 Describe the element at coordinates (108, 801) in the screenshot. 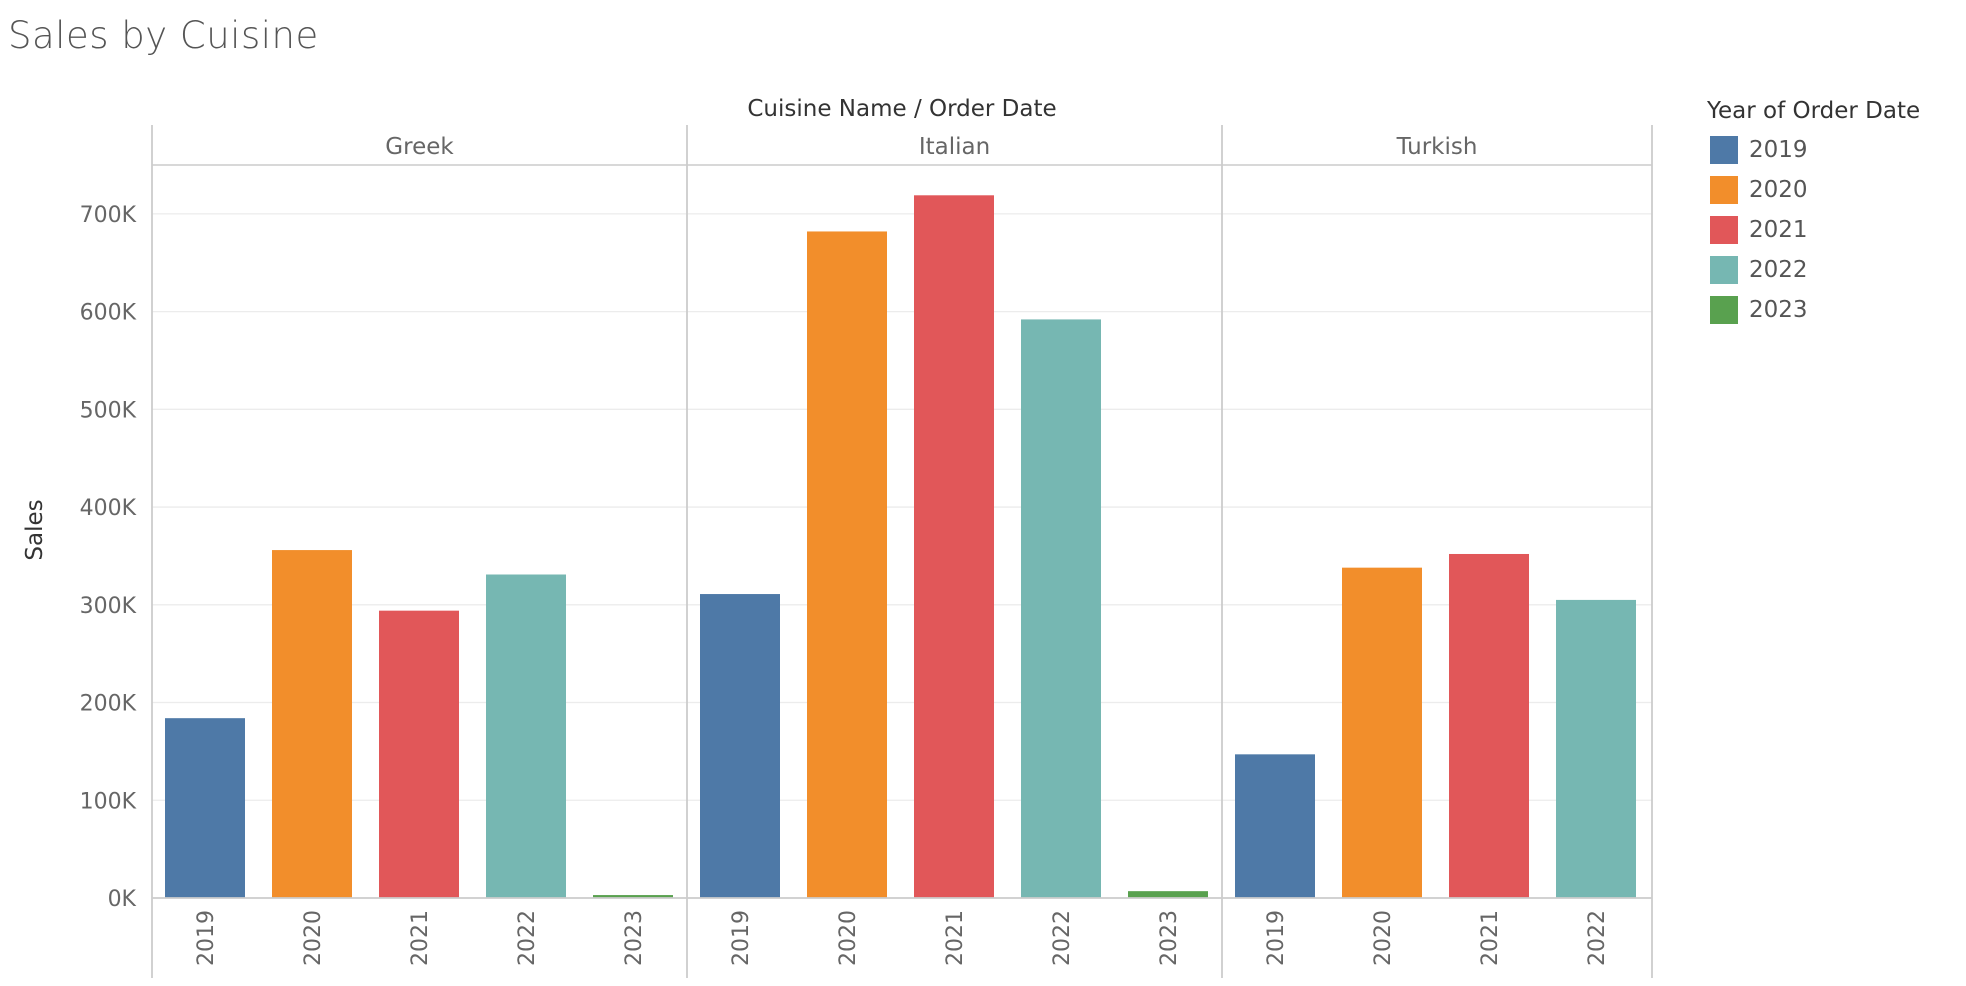

I see `y-tick-label: 100K` at that location.